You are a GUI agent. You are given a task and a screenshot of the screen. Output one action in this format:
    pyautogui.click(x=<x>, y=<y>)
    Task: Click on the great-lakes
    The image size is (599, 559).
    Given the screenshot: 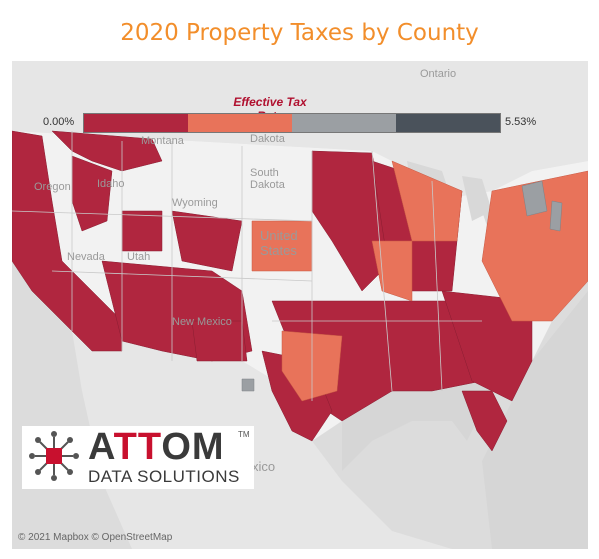 What is the action you would take?
    pyautogui.click(x=467, y=193)
    